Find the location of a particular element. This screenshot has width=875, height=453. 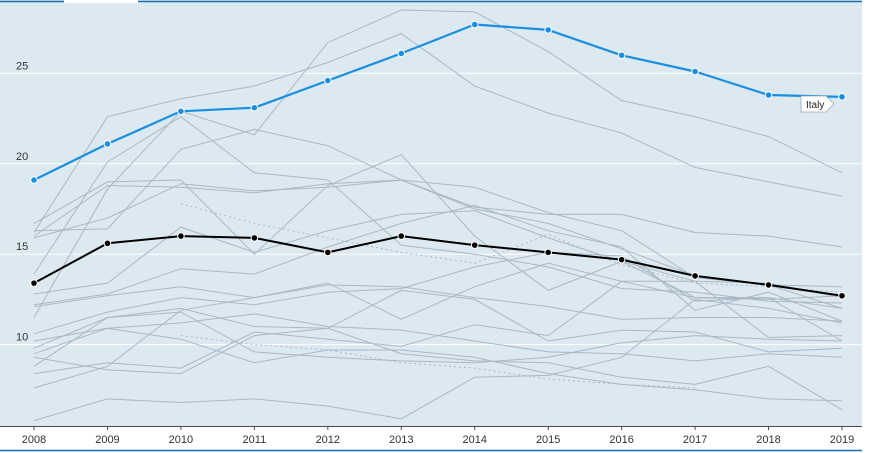

x-tick-label-2014: 2014 is located at coordinates (474, 440).